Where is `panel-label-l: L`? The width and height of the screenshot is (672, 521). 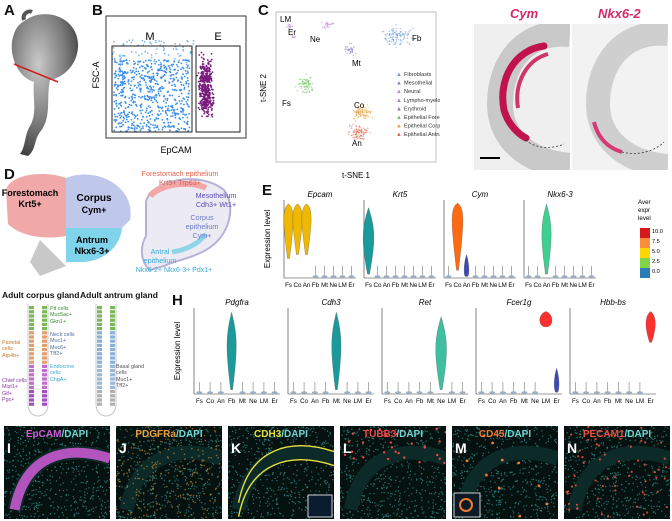
panel-label-l: L is located at coordinates (347, 448).